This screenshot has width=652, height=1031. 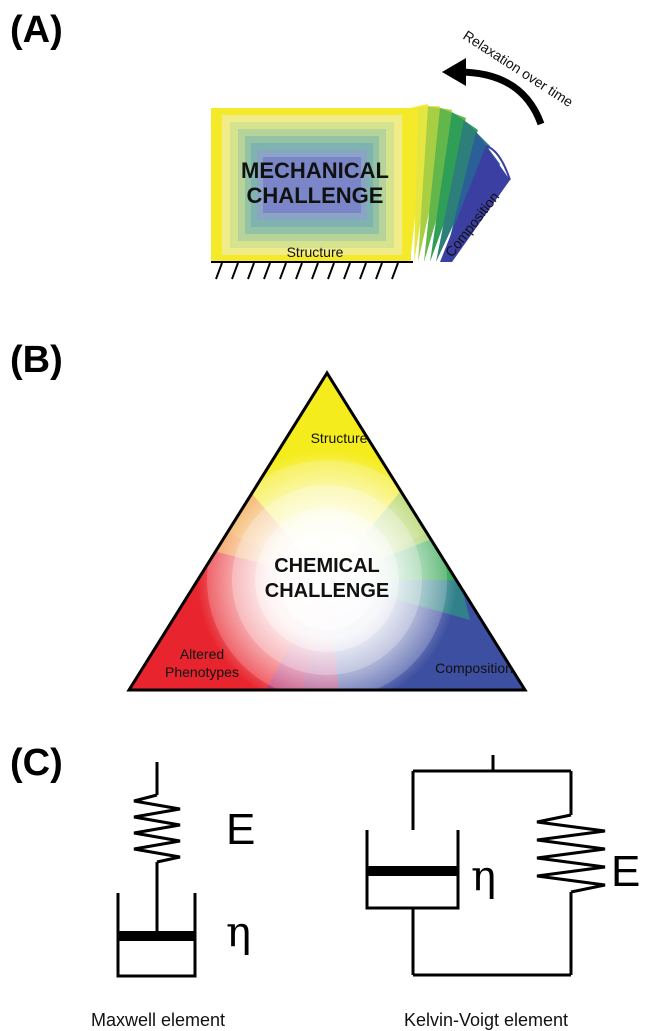 What do you see at coordinates (36, 30) in the screenshot?
I see `panel-a-label: (A)` at bounding box center [36, 30].